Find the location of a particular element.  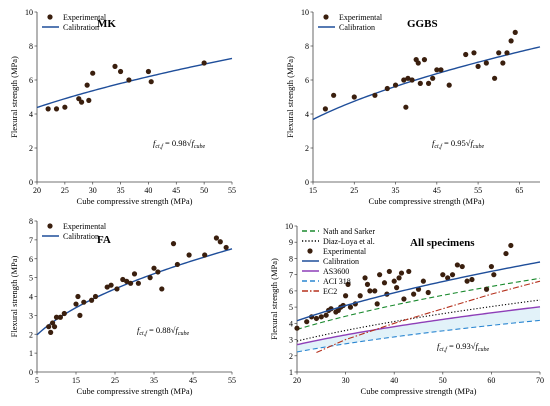

panel-title: All specimens is located at coordinates (442, 243).